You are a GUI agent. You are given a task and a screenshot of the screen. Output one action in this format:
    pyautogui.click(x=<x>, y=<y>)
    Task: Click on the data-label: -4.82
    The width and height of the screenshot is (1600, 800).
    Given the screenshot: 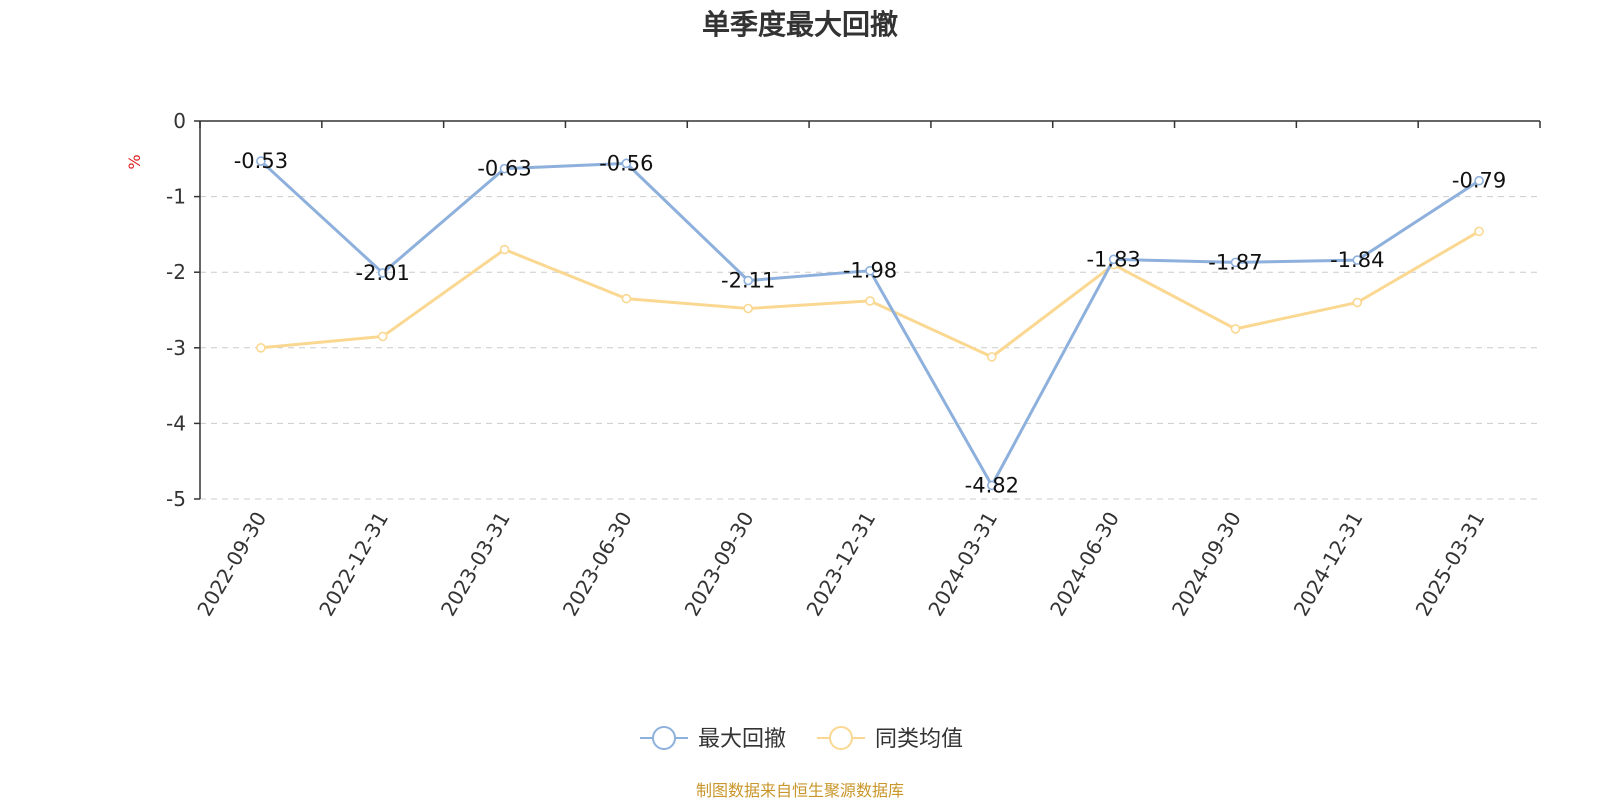 What is the action you would take?
    pyautogui.click(x=992, y=485)
    